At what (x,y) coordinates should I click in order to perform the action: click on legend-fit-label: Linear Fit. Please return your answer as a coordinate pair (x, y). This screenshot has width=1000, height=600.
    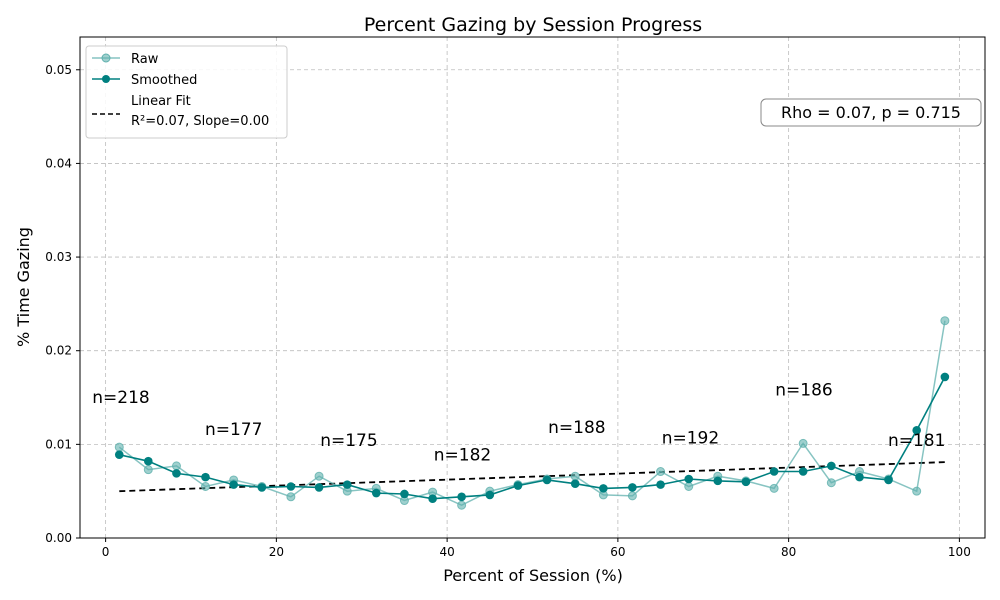
    Looking at the image, I should click on (161, 101).